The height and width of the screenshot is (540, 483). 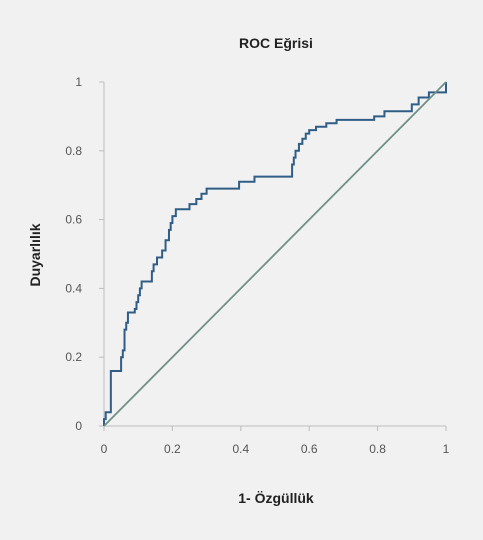 What do you see at coordinates (73, 220) in the screenshot?
I see `y-tick-label: 0.6` at bounding box center [73, 220].